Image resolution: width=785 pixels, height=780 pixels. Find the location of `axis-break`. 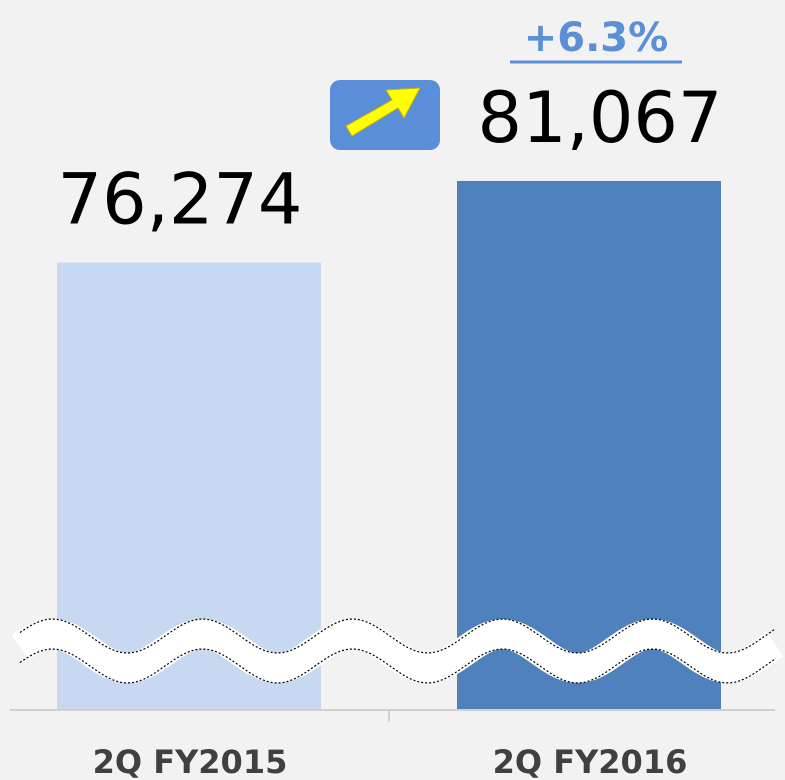

axis-break is located at coordinates (397, 651).